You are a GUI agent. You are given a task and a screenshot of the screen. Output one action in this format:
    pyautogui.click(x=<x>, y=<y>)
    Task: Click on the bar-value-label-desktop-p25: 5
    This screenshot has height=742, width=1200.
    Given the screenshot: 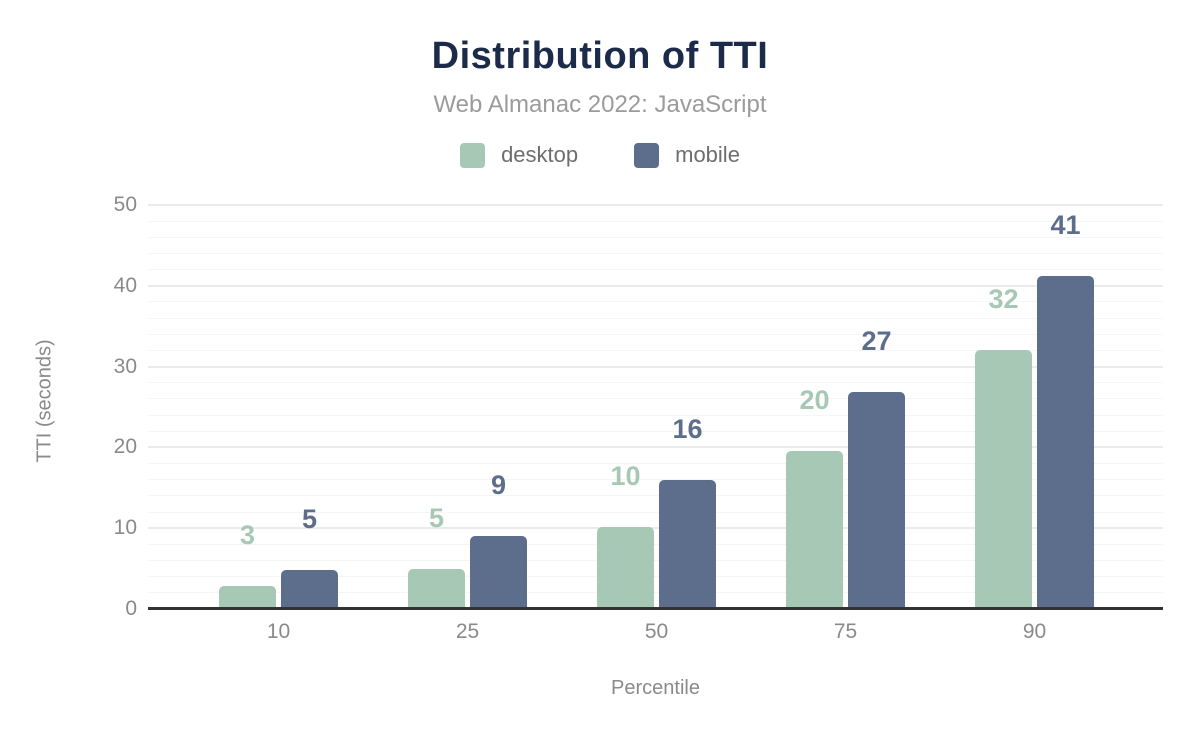 What is the action you would take?
    pyautogui.click(x=436, y=518)
    